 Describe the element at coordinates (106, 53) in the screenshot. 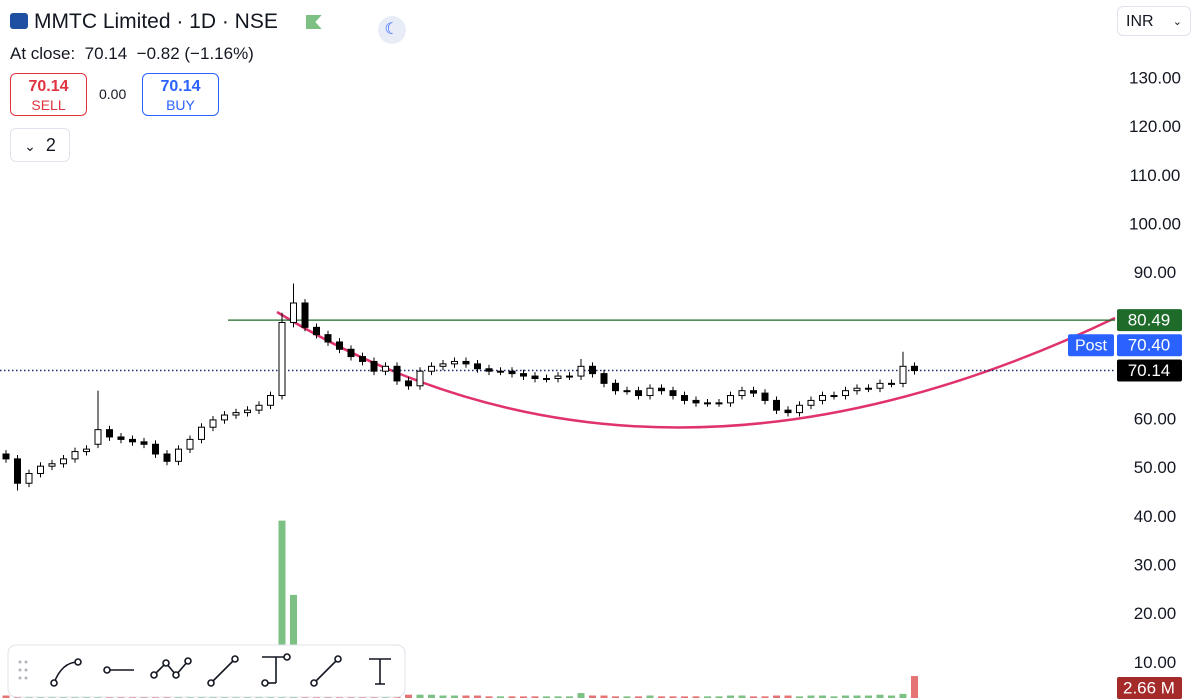

I see `close-price: 70.14` at that location.